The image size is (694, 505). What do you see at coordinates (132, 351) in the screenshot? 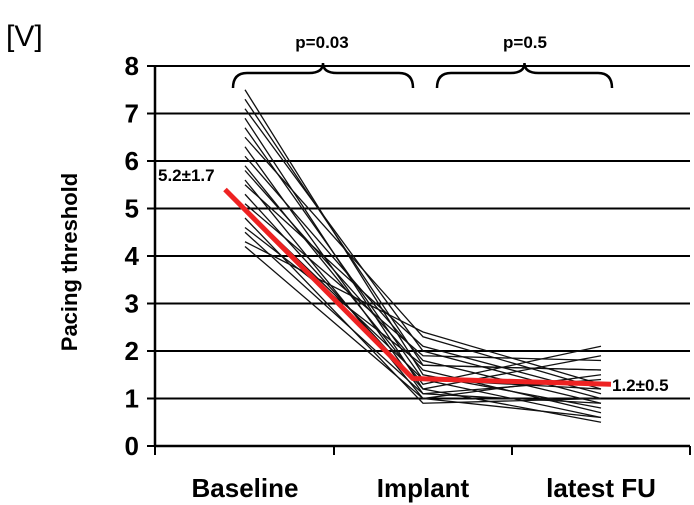
I see `y-tick-label: 2` at bounding box center [132, 351].